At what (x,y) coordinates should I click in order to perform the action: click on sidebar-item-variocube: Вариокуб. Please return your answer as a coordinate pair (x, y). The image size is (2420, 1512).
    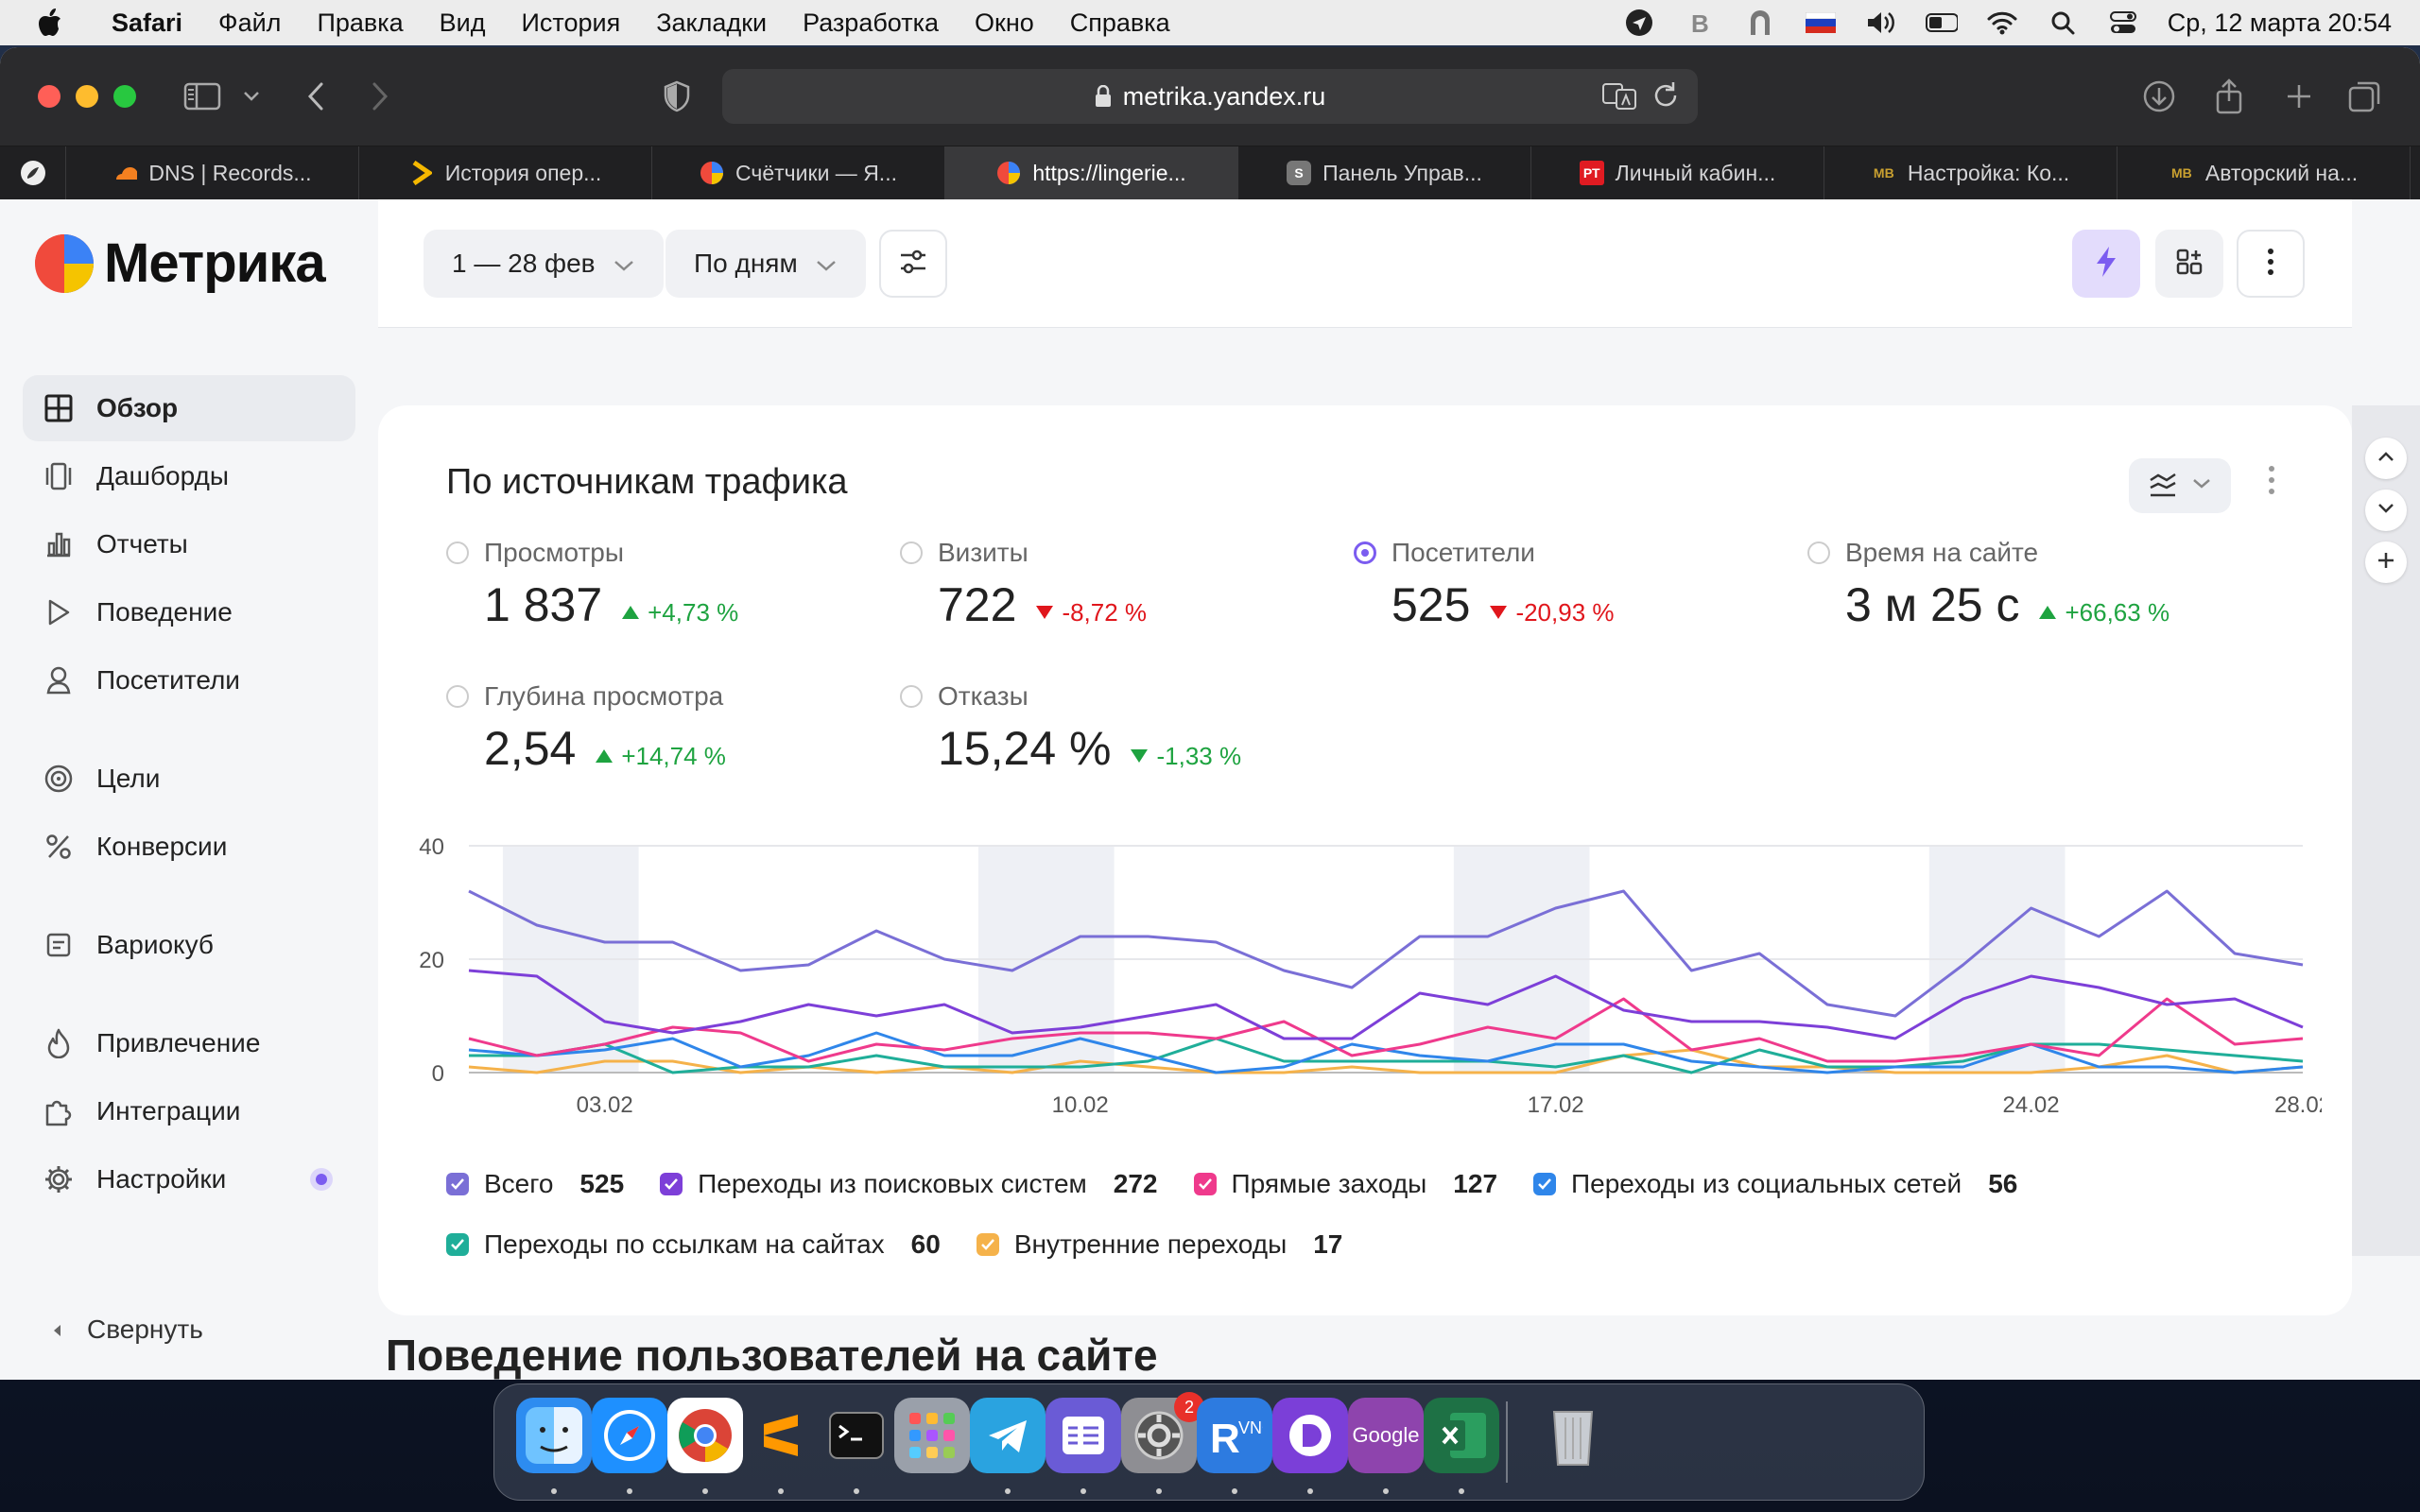
    Looking at the image, I should click on (189, 945).